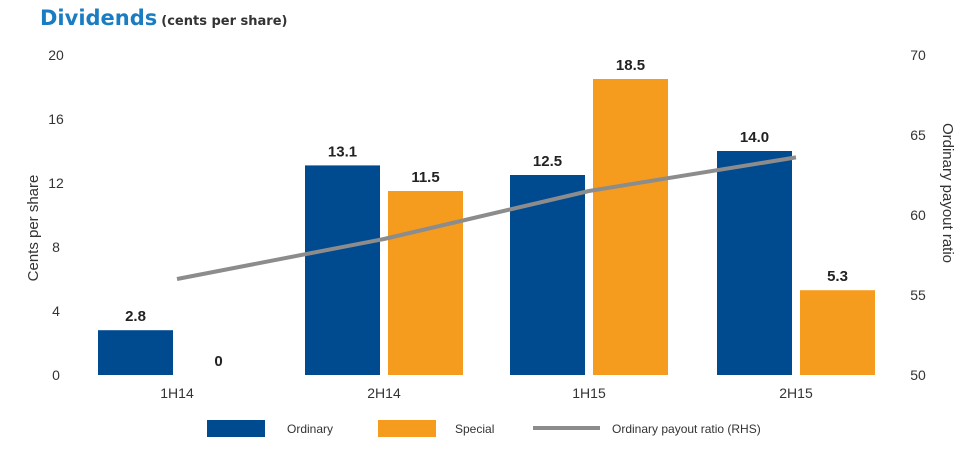 The width and height of the screenshot is (975, 450). I want to click on y2-axis-label: Ordinary payout ratio, so click(947, 193).